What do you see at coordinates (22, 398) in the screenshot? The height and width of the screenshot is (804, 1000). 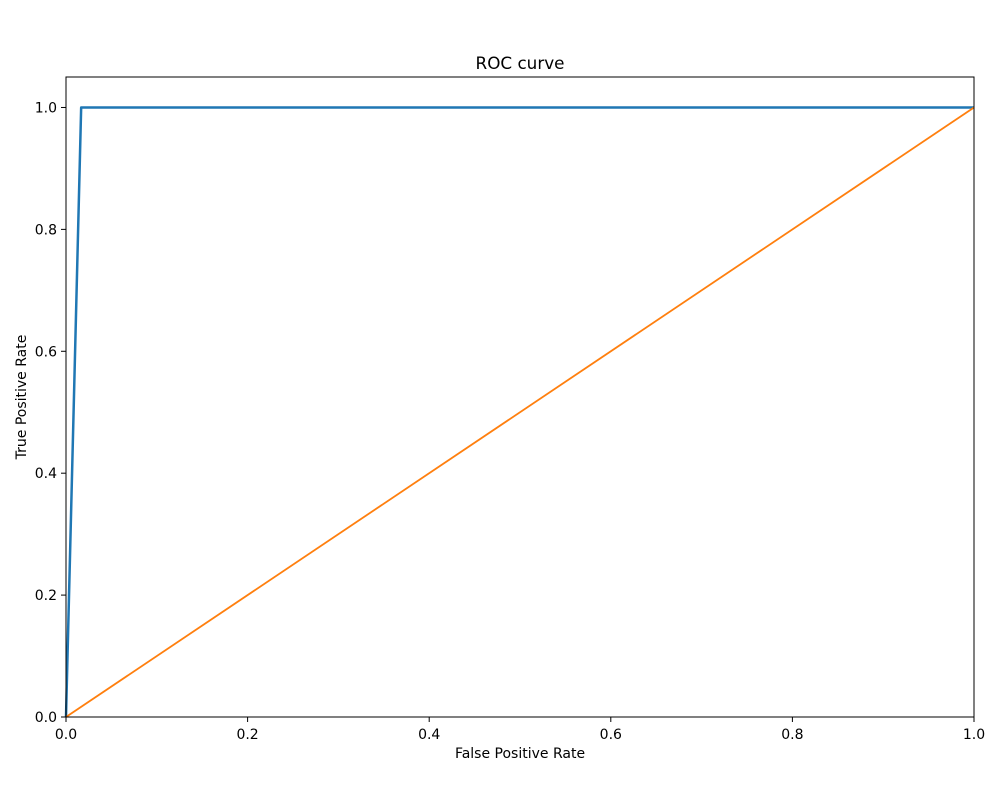 I see `y-axis-label: True Positive Rate` at bounding box center [22, 398].